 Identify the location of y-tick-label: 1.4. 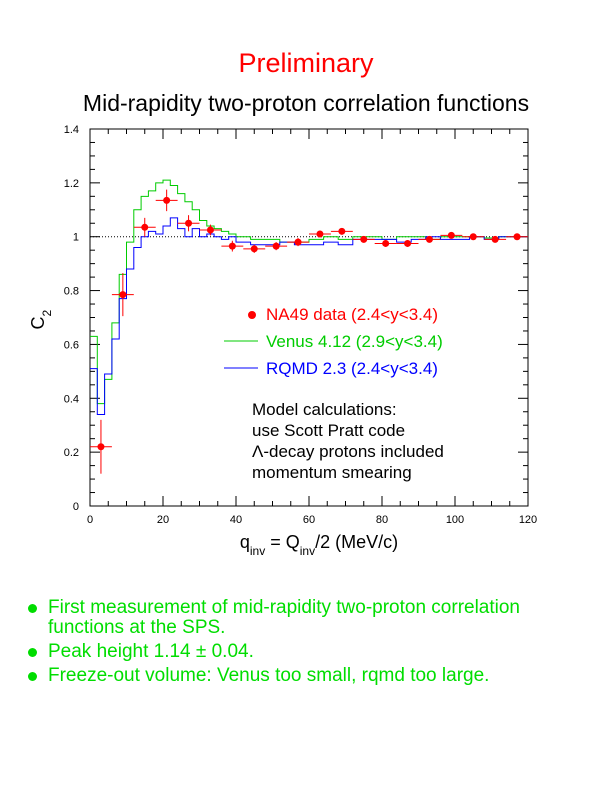
(71, 130).